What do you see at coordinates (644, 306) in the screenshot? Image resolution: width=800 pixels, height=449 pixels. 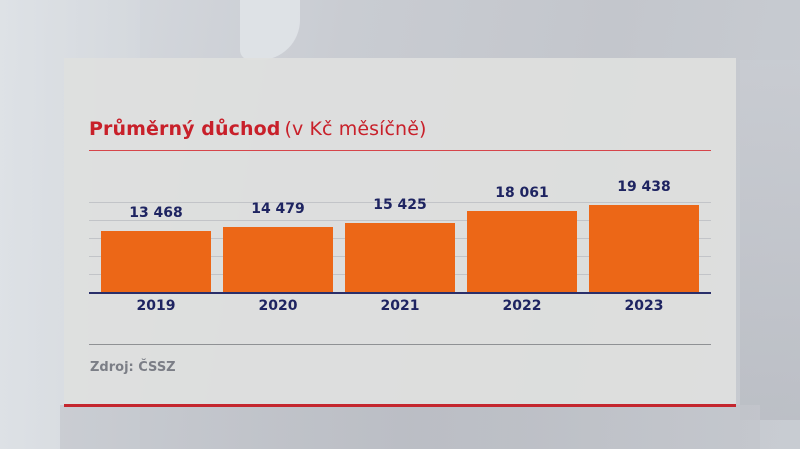 I see `x-tick-label: 2023` at bounding box center [644, 306].